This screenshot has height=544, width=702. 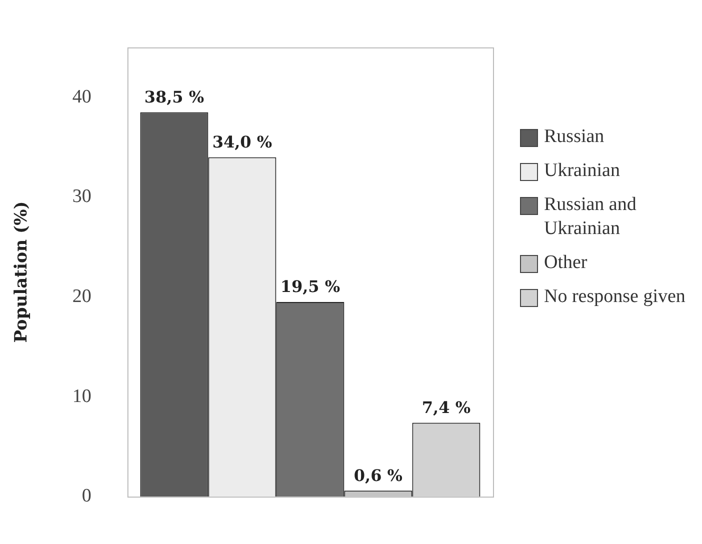 I want to click on legend-label: No response given, so click(x=615, y=297).